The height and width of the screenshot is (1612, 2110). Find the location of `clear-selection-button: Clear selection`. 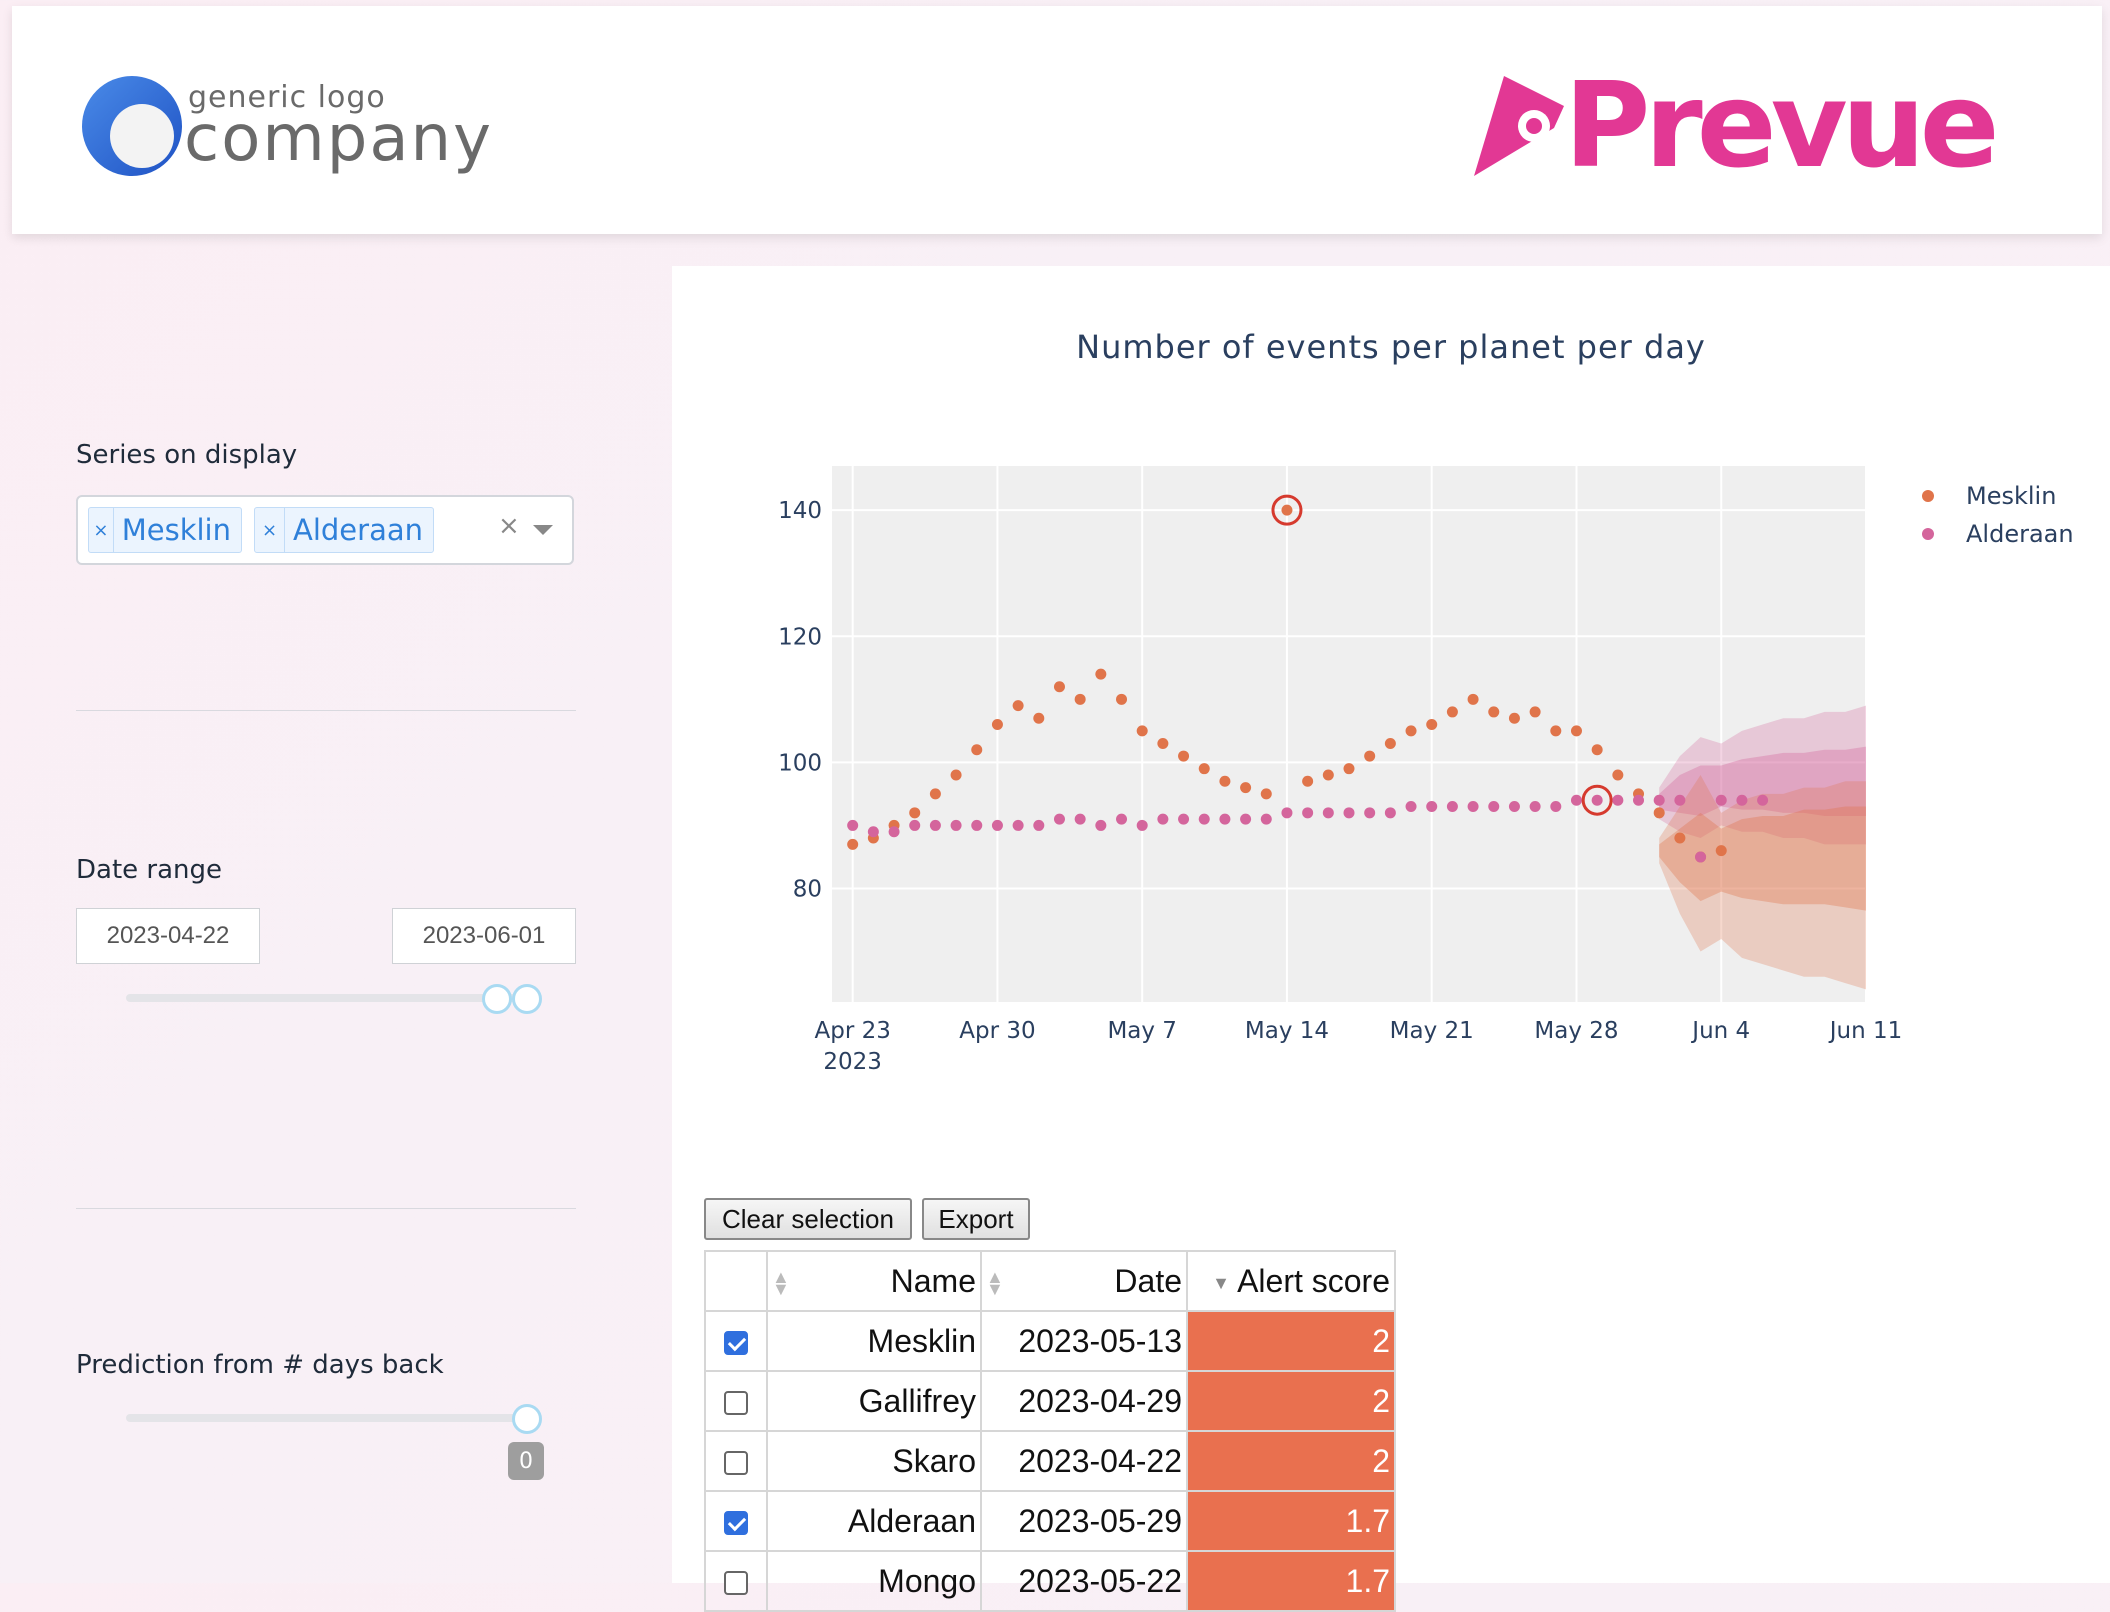

clear-selection-button: Clear selection is located at coordinates (808, 1219).